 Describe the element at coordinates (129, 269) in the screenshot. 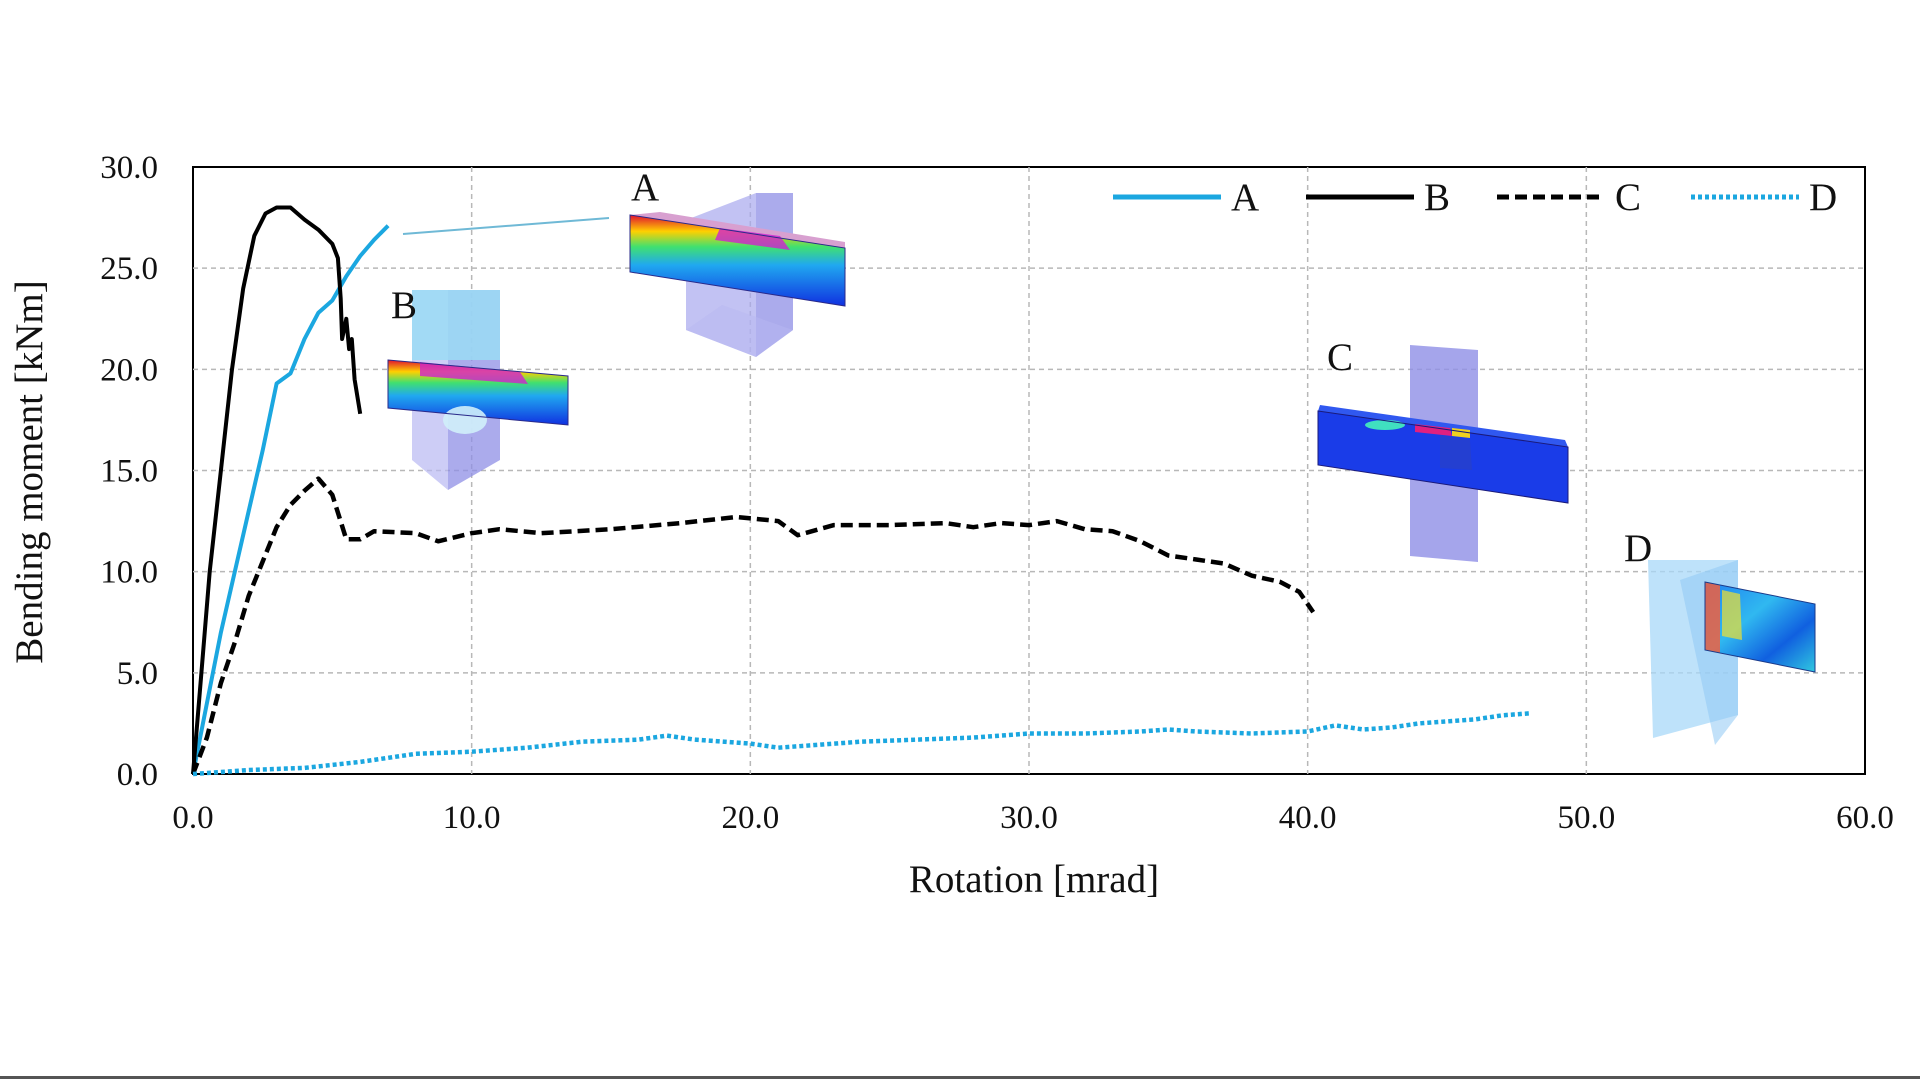

I see `y-tick-label: 25.0` at that location.